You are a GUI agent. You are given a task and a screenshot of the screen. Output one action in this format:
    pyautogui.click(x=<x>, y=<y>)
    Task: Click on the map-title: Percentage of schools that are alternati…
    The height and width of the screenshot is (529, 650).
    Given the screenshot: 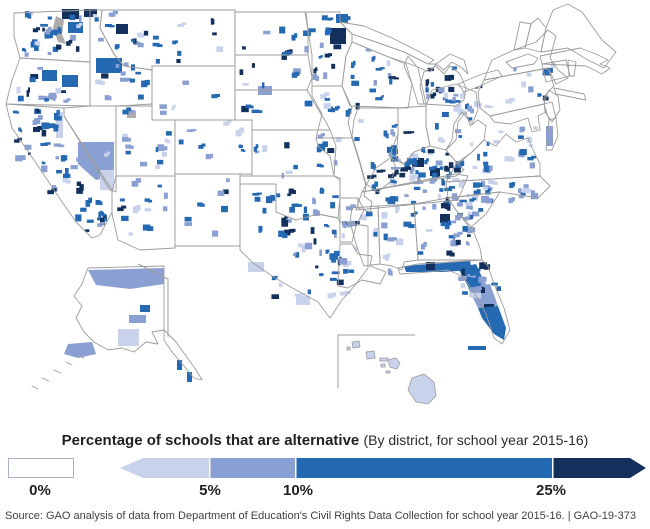 What is the action you would take?
    pyautogui.click(x=325, y=440)
    